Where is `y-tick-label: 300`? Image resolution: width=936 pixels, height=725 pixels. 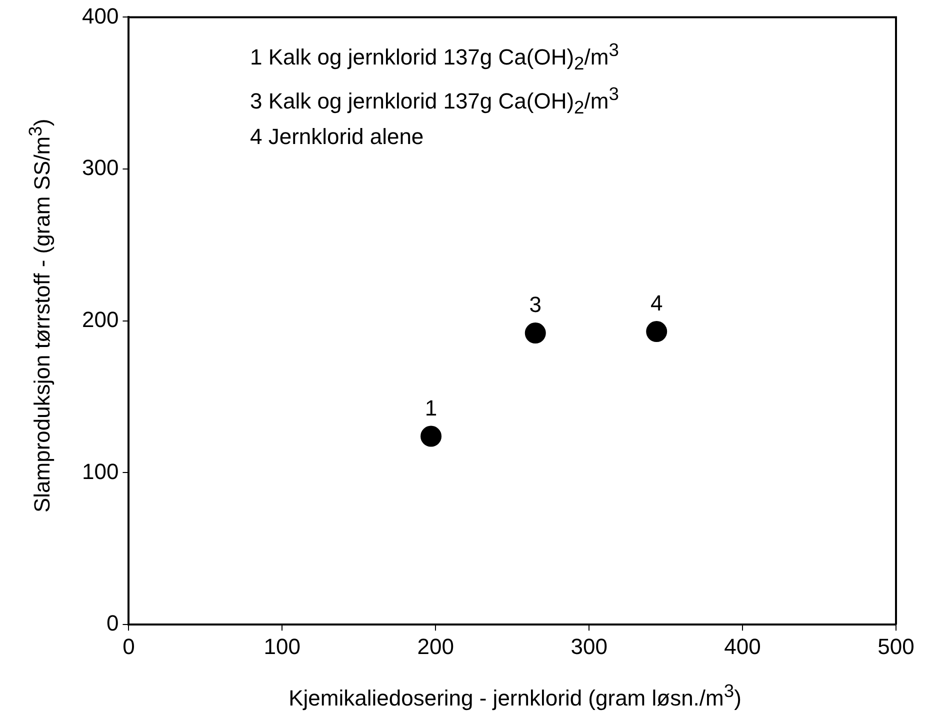 y-tick-label: 300 is located at coordinates (100, 167).